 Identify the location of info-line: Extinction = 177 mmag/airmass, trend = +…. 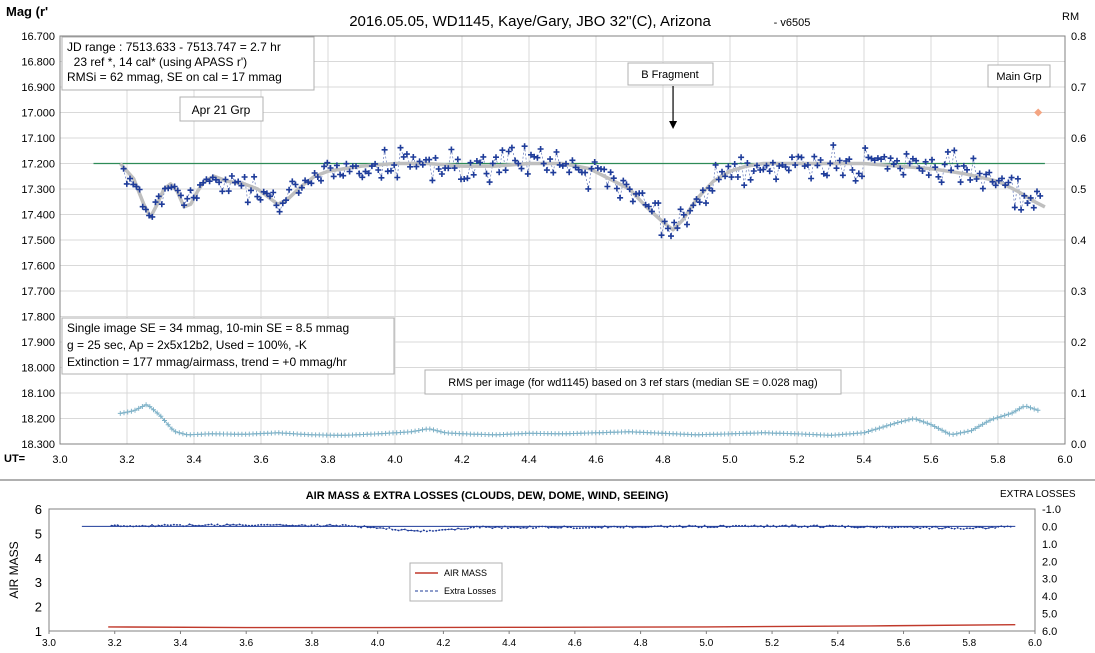
(207, 362).